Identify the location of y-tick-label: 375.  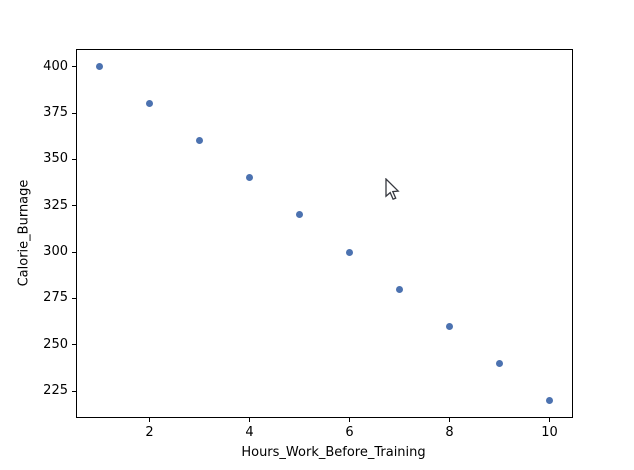
(55, 113).